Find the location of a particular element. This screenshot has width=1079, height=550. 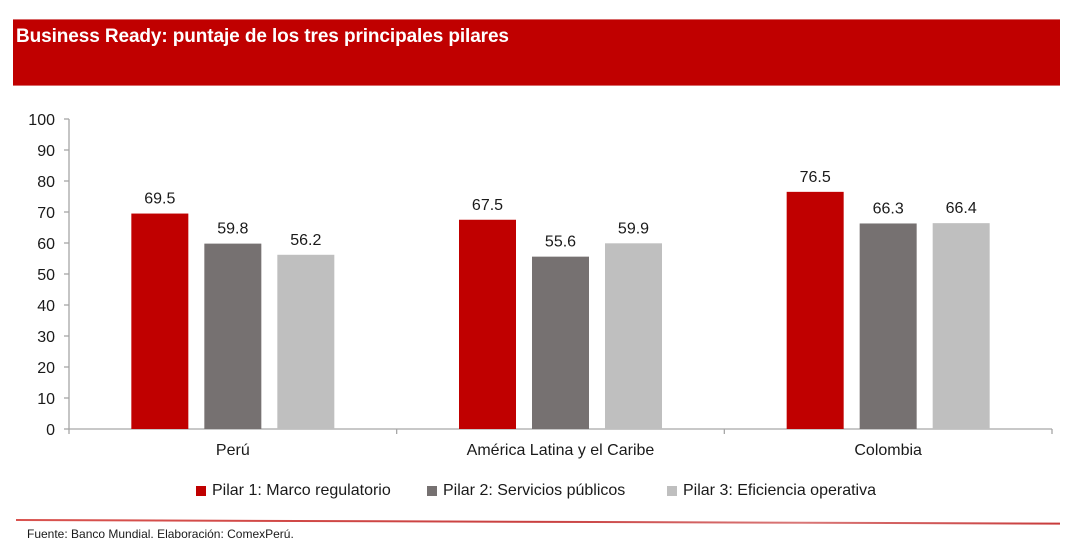

legend-label: Pilar 3: Eficiencia operativa is located at coordinates (779, 490).